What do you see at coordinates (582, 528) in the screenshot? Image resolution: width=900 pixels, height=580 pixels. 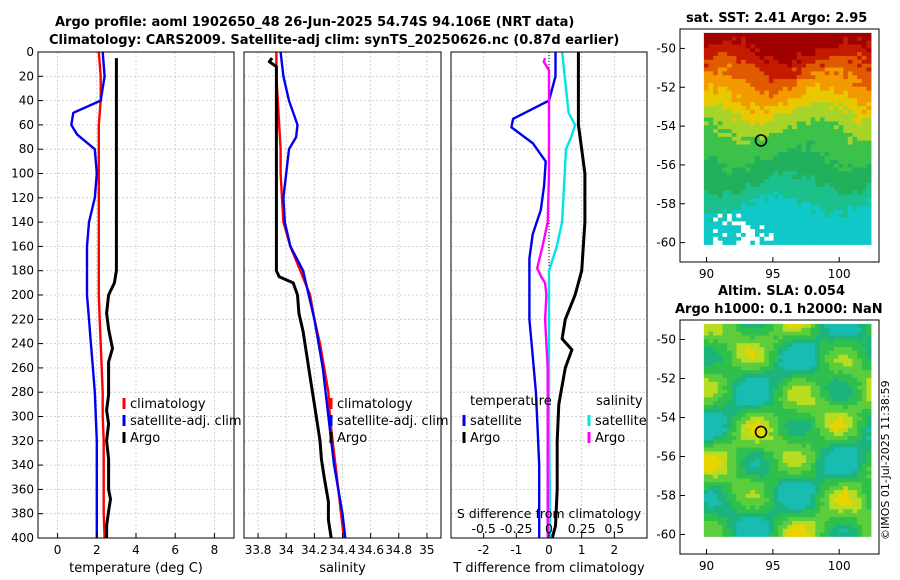 I see `top-tick-label: 0.25` at bounding box center [582, 528].